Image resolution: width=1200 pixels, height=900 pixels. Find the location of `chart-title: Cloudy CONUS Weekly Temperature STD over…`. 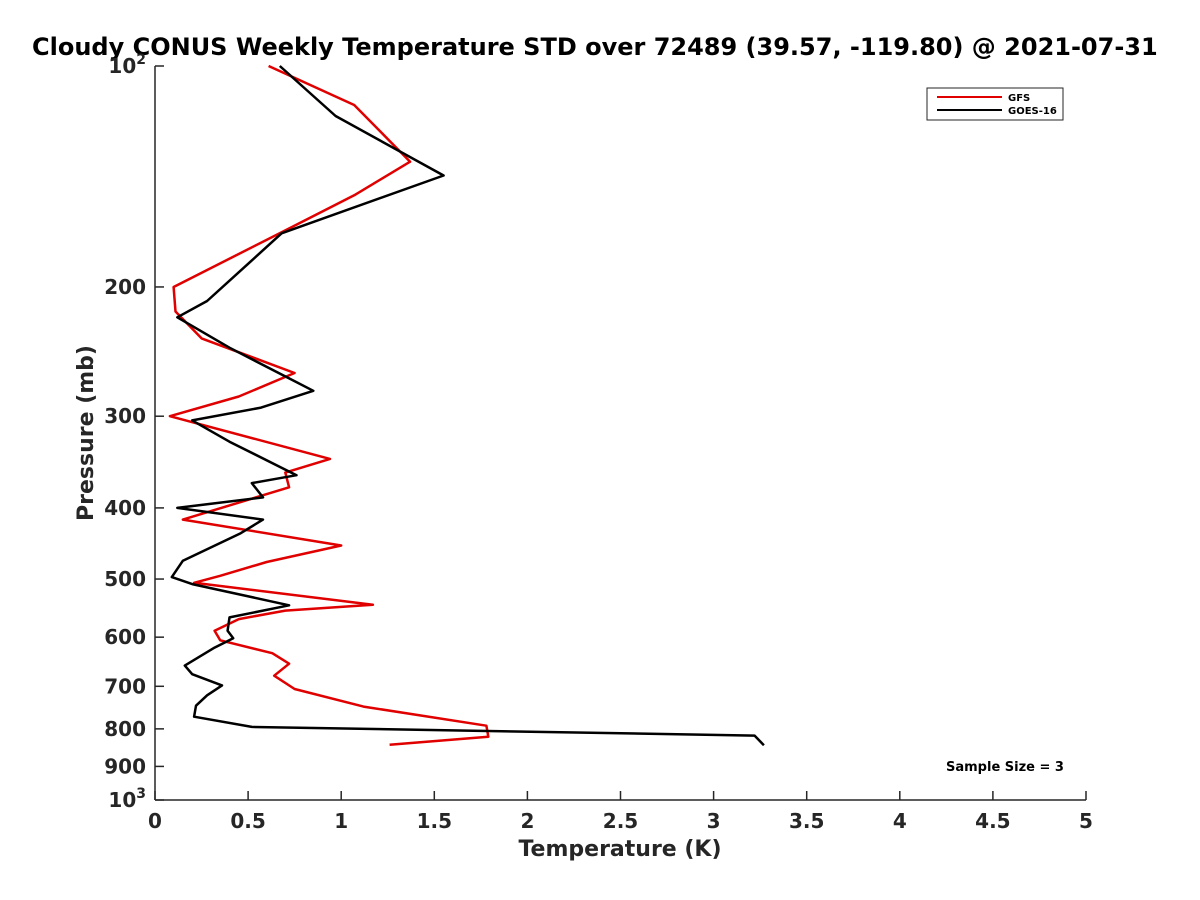

chart-title: Cloudy CONUS Weekly Temperature STD over… is located at coordinates (595, 47).